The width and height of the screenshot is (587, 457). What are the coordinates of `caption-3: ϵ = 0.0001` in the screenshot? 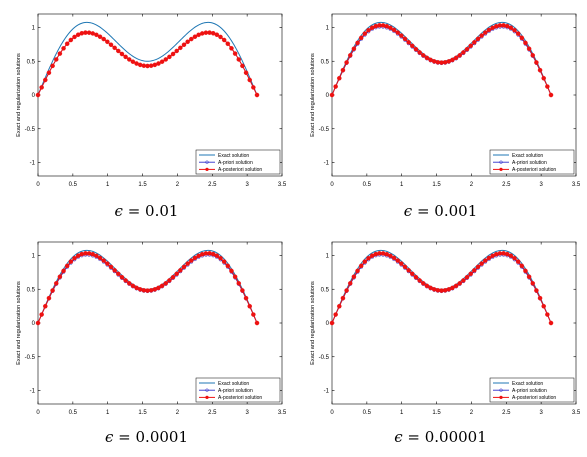 It's located at (146, 437).